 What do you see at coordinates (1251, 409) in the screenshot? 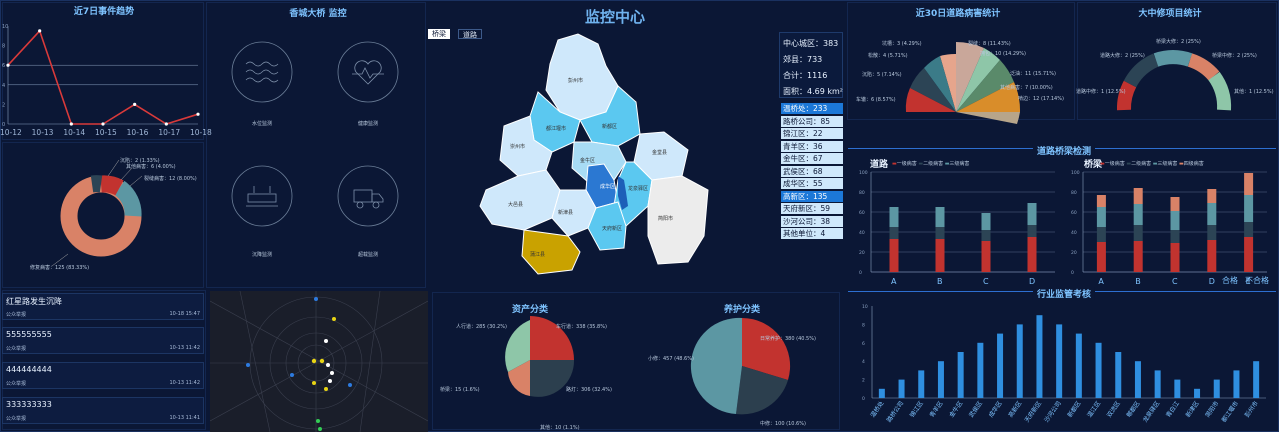
I see `x-tick-label: 彭州市` at bounding box center [1251, 409].